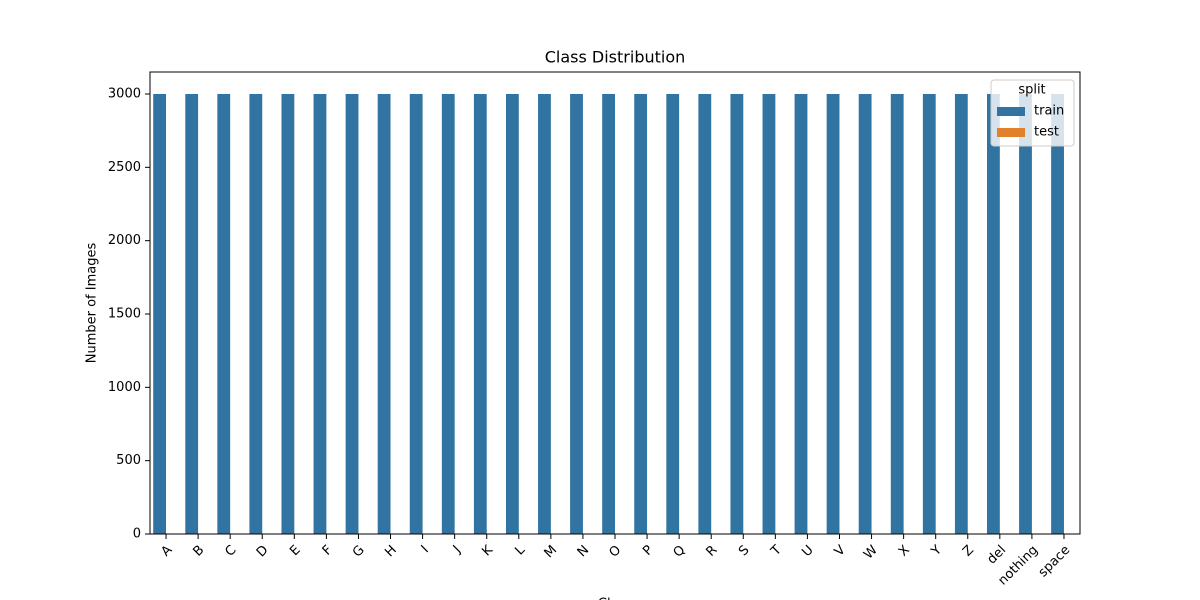 This screenshot has width=1200, height=600. I want to click on legend: split train test, so click(1032, 113).